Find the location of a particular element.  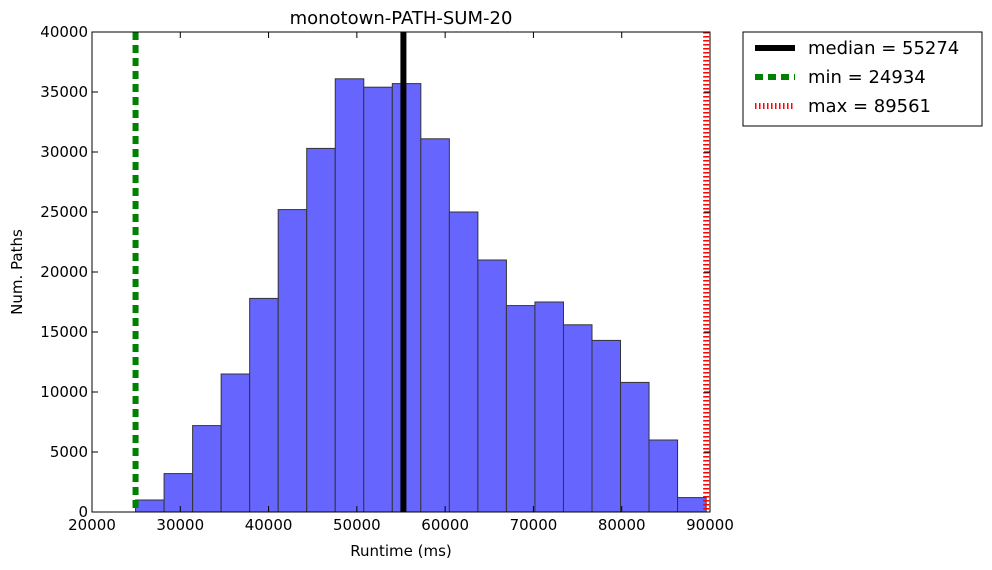

y-tick-label: 5000 is located at coordinates (69, 452).